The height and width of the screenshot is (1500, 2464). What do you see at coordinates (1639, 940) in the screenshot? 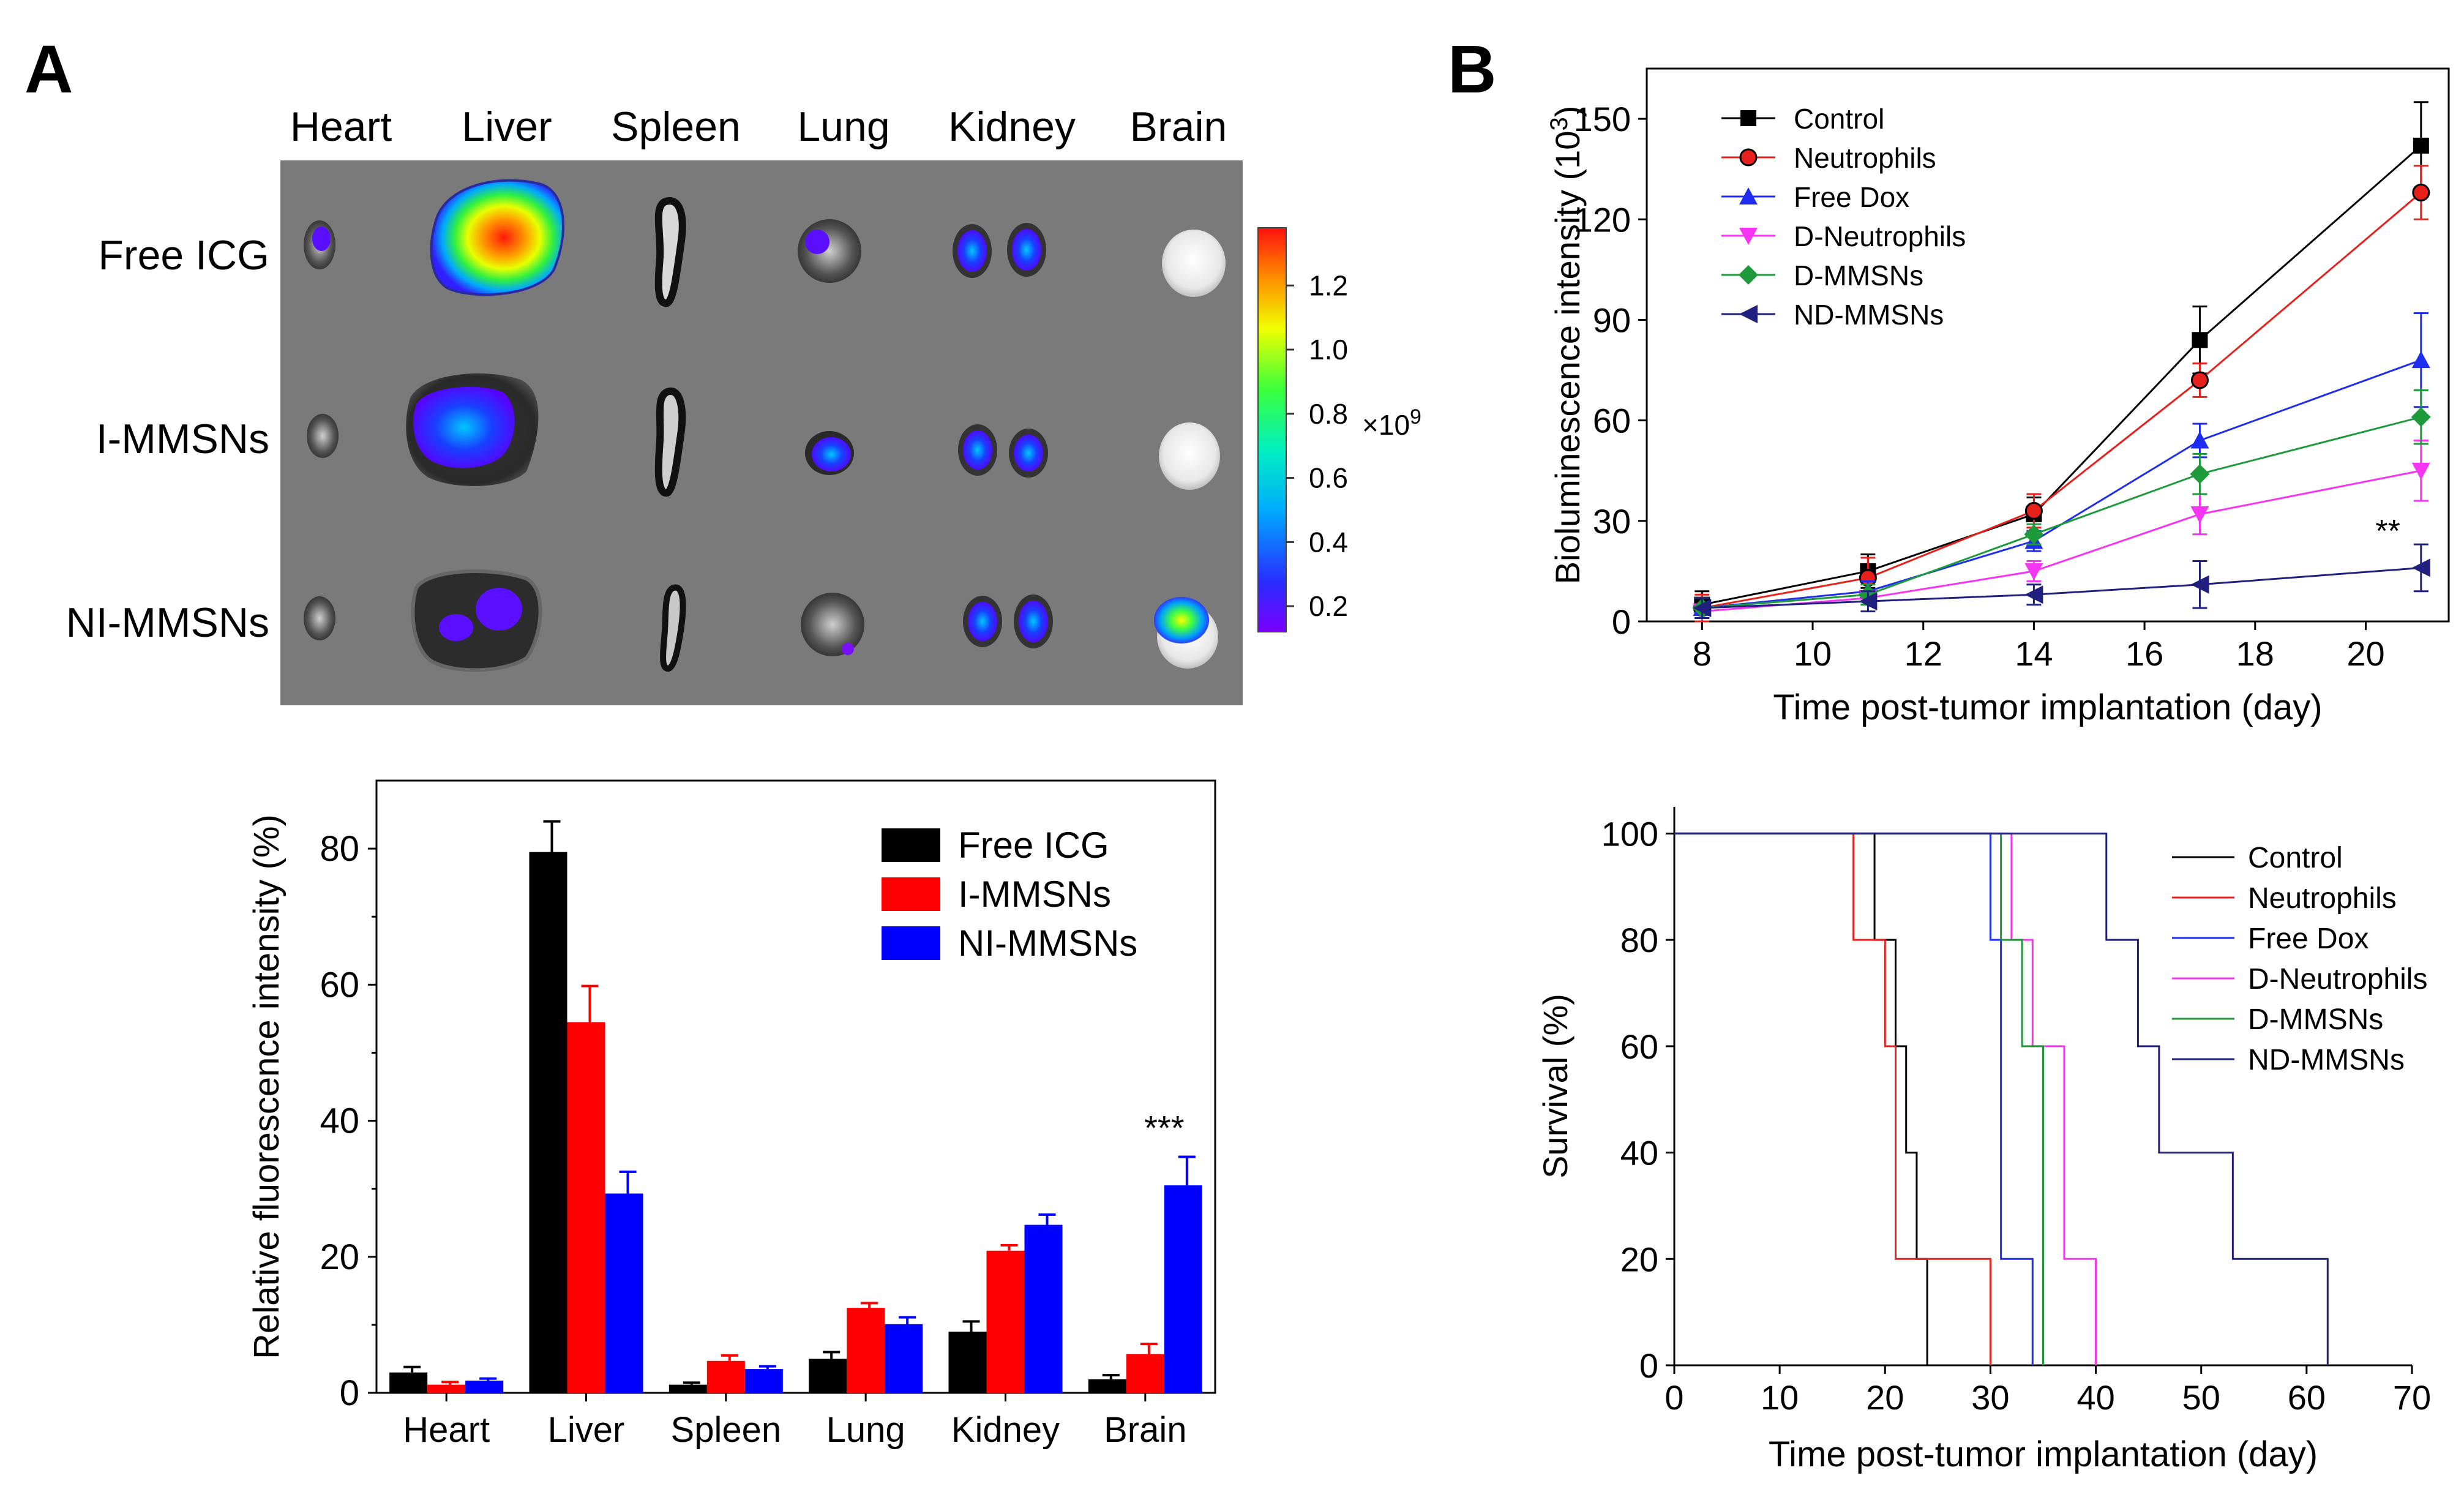
I see `surv-y-tick-label: 80` at bounding box center [1639, 940].